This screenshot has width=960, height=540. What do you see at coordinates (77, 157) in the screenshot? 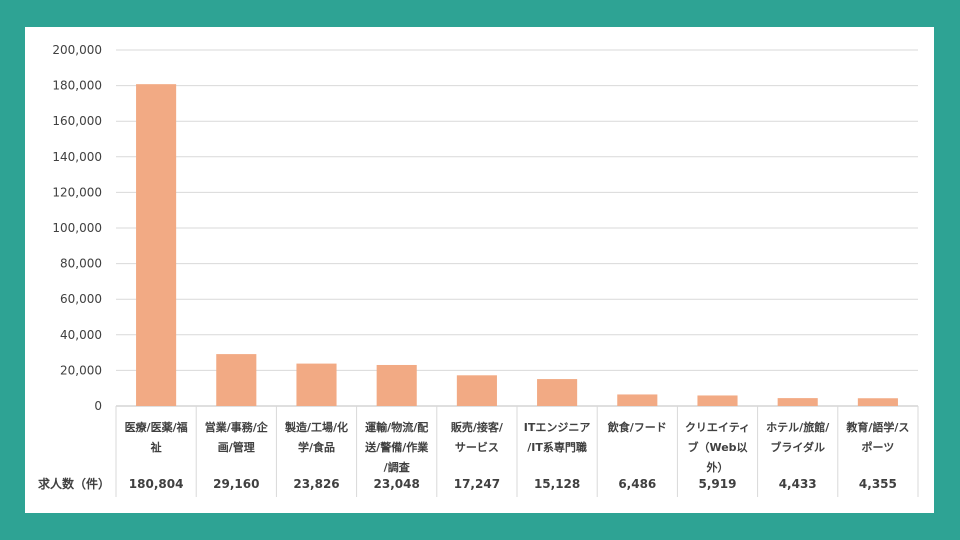
I see `y-tick-label: 140,000` at bounding box center [77, 157].